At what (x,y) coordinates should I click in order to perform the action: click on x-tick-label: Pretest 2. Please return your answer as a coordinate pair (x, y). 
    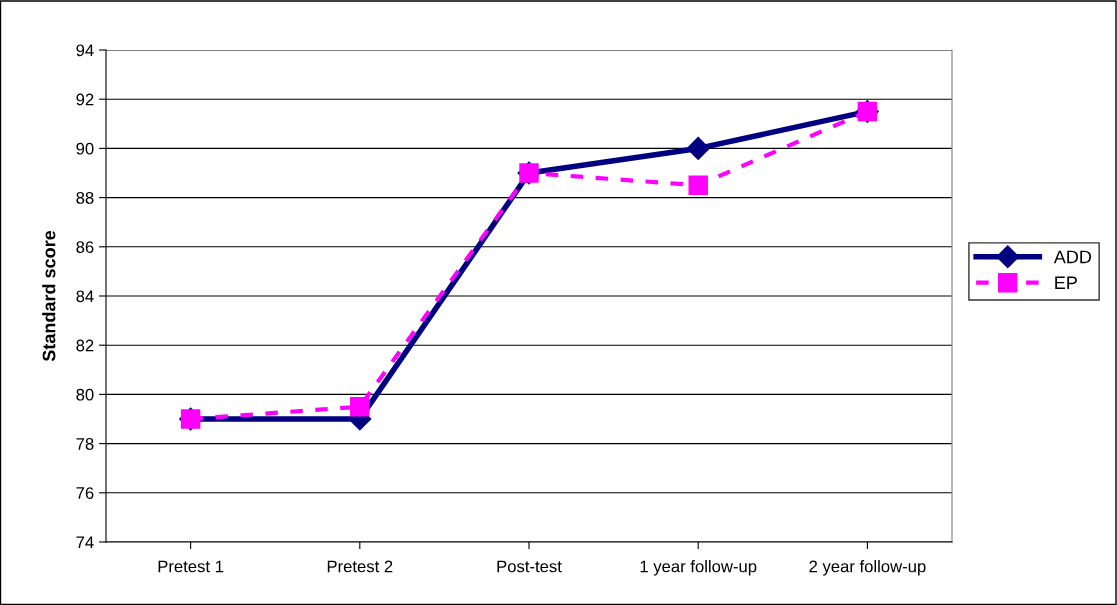
    Looking at the image, I should click on (360, 566).